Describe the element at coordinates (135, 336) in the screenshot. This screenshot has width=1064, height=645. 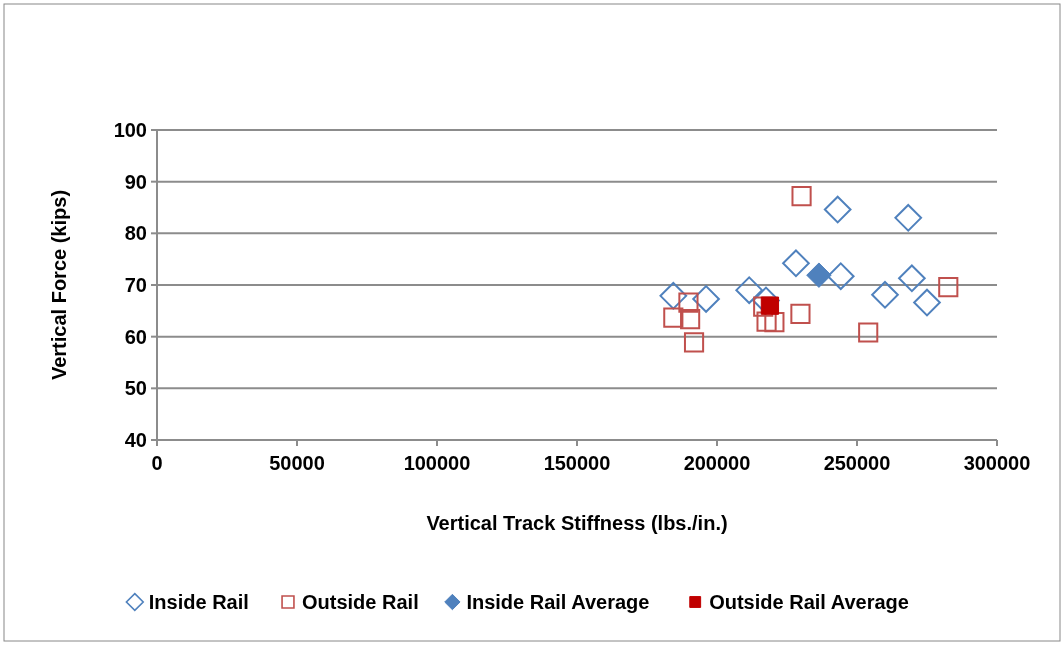
I see `y-tick-label: 60` at that location.